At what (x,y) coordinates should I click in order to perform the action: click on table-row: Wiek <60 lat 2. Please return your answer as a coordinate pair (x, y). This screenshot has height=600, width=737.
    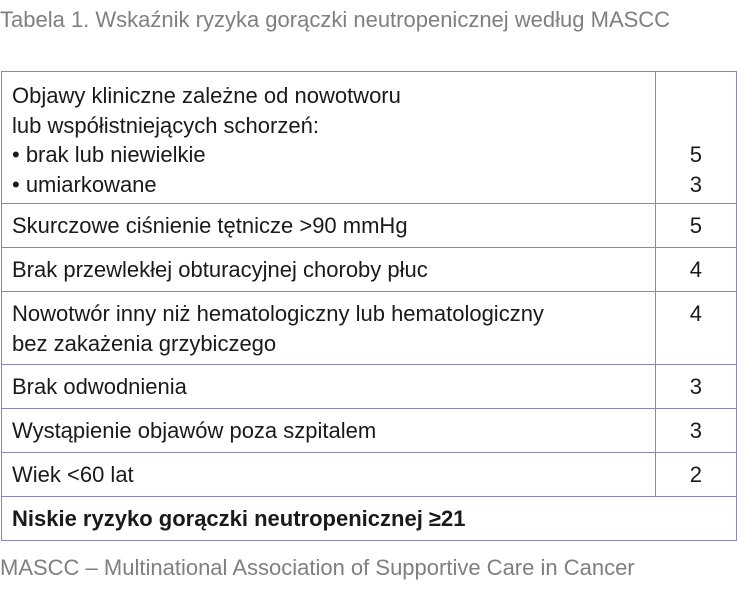
    Looking at the image, I should click on (369, 474).